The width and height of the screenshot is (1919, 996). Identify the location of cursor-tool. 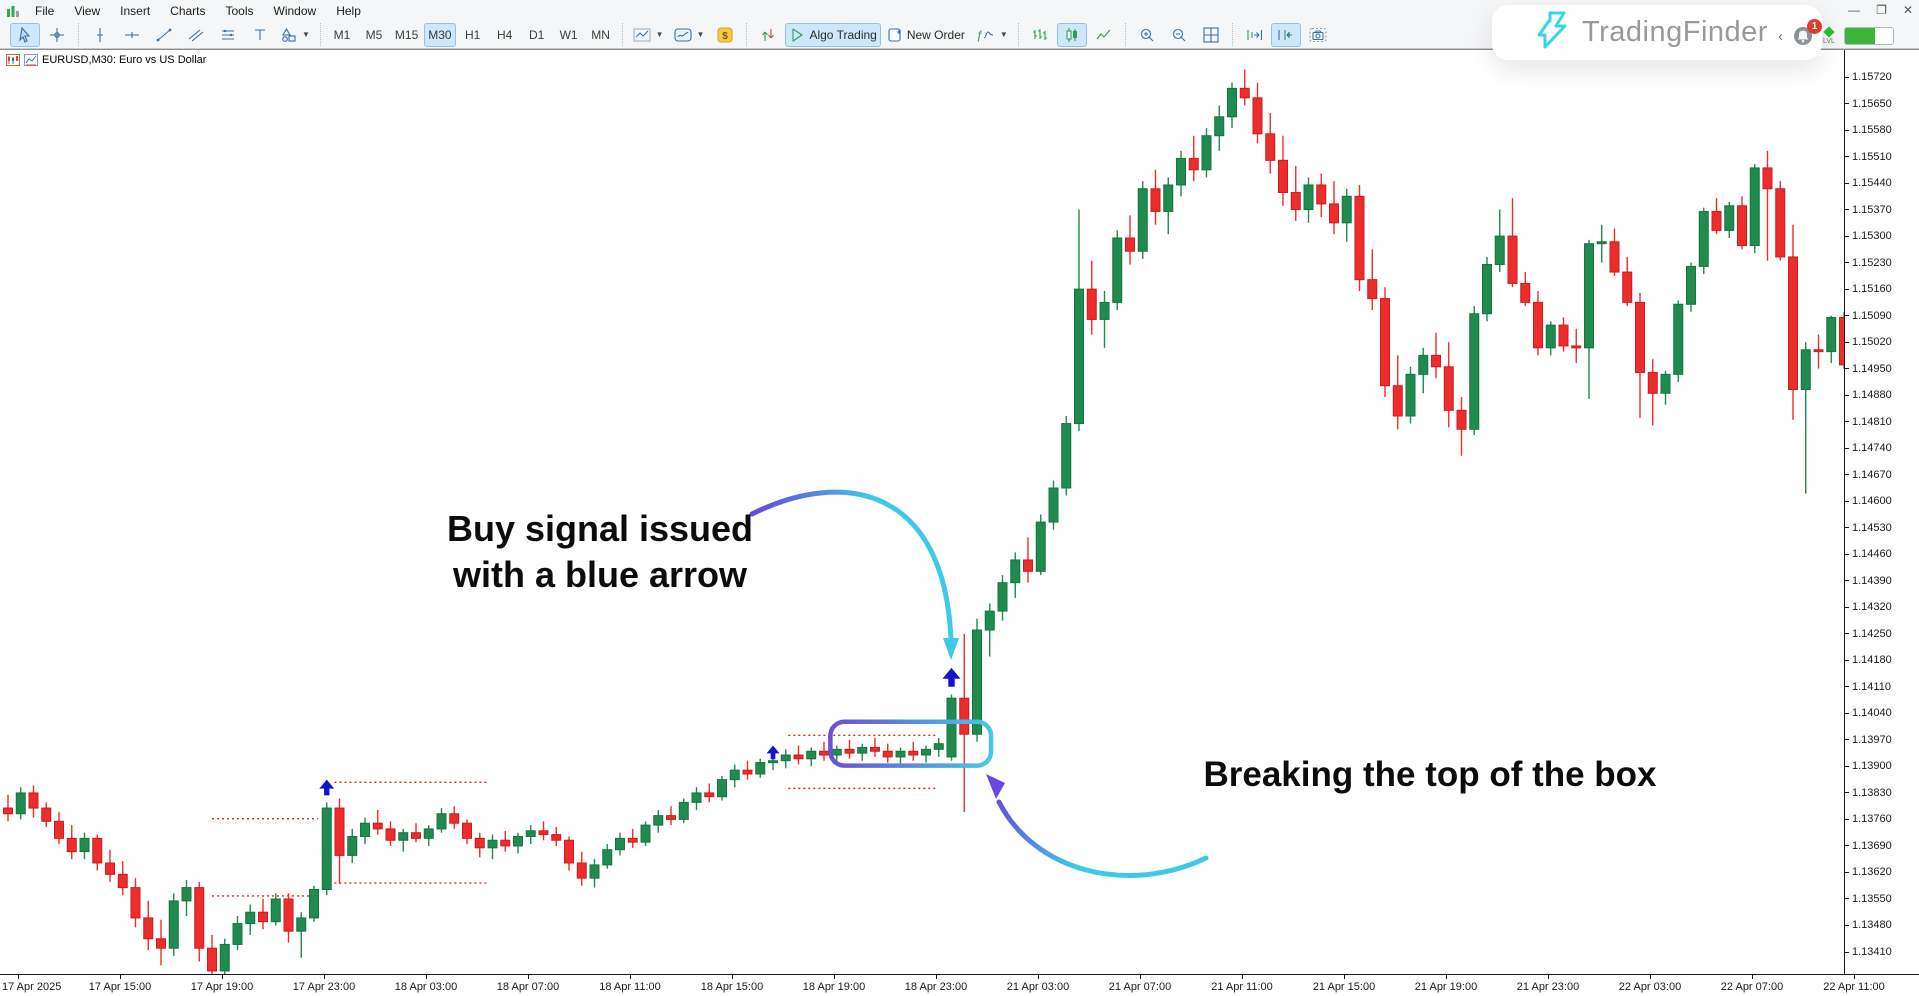
(25, 34).